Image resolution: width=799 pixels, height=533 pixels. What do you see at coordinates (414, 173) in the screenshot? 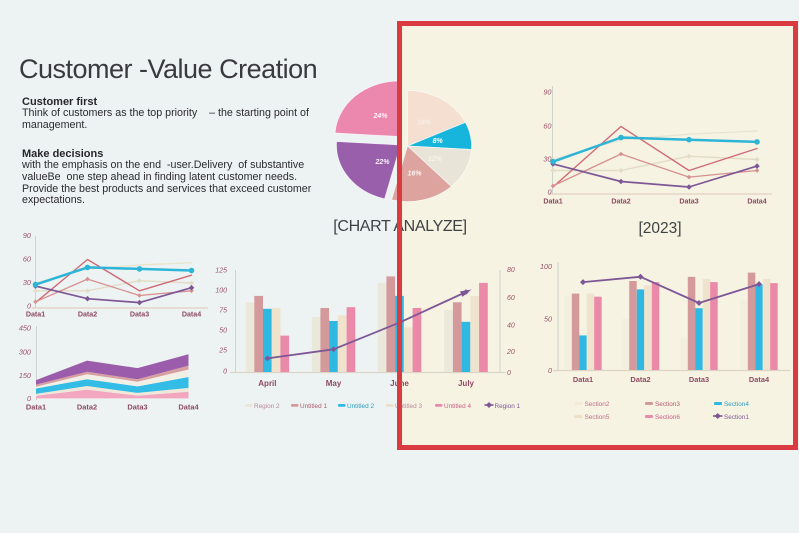
I see `svg-text: 16%` at bounding box center [414, 173].